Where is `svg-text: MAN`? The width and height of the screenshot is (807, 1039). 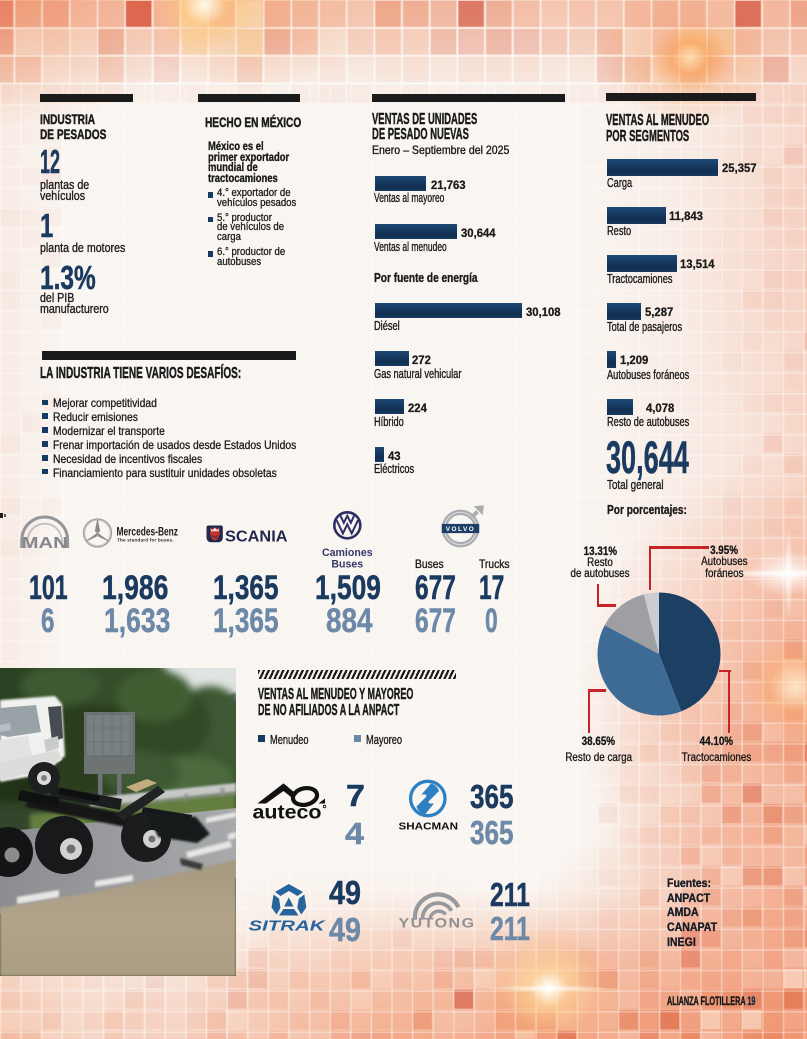 svg-text: MAN is located at coordinates (45, 543).